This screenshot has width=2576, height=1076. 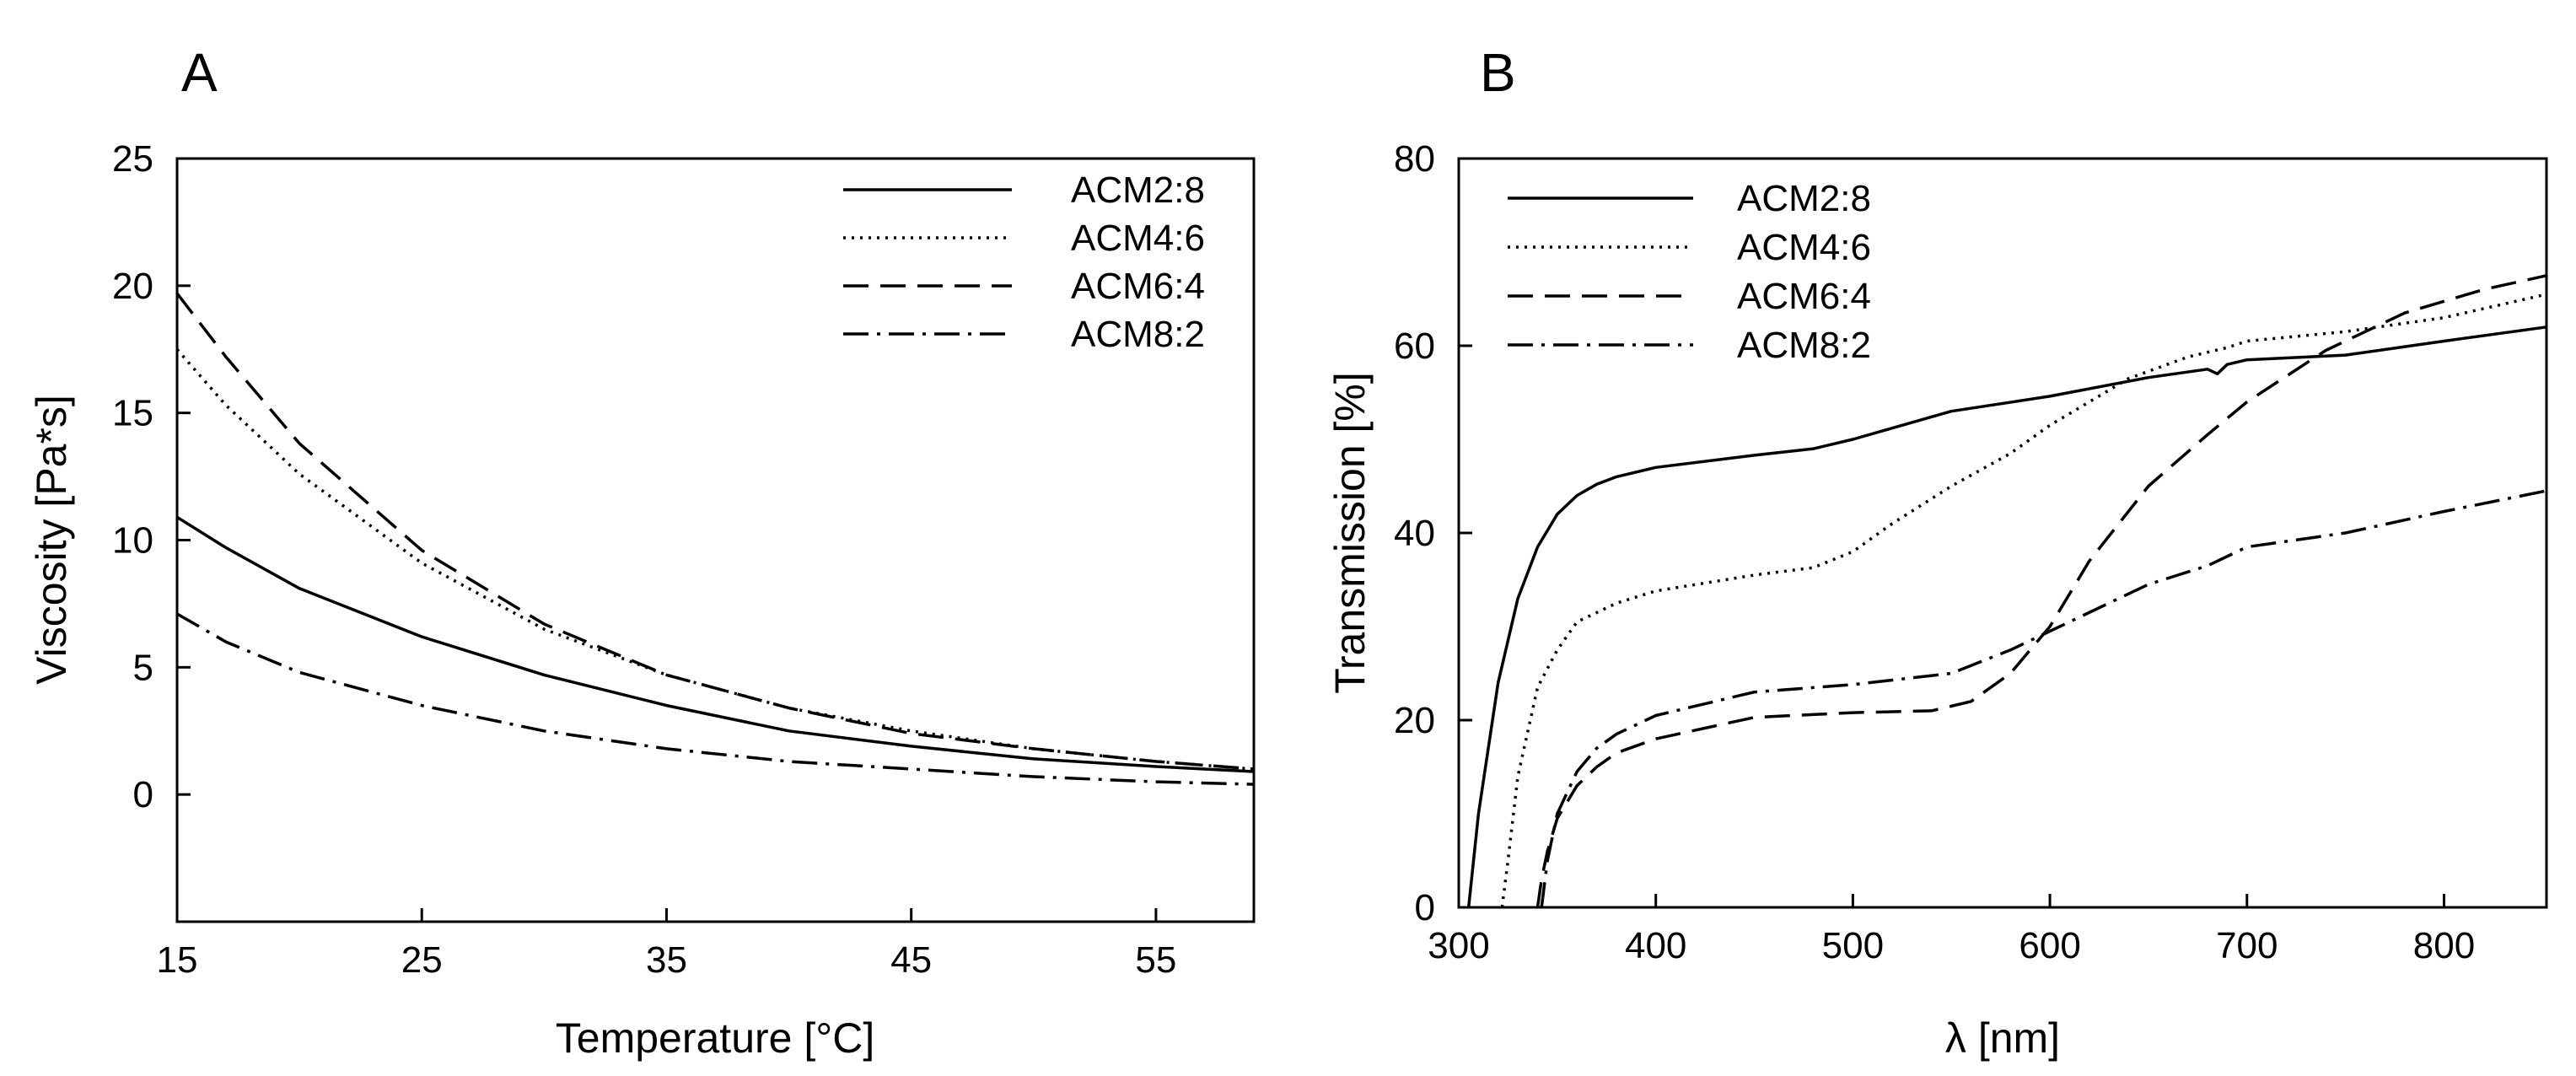 I want to click on x-tick-label-a-55: 55, so click(x=1155, y=960).